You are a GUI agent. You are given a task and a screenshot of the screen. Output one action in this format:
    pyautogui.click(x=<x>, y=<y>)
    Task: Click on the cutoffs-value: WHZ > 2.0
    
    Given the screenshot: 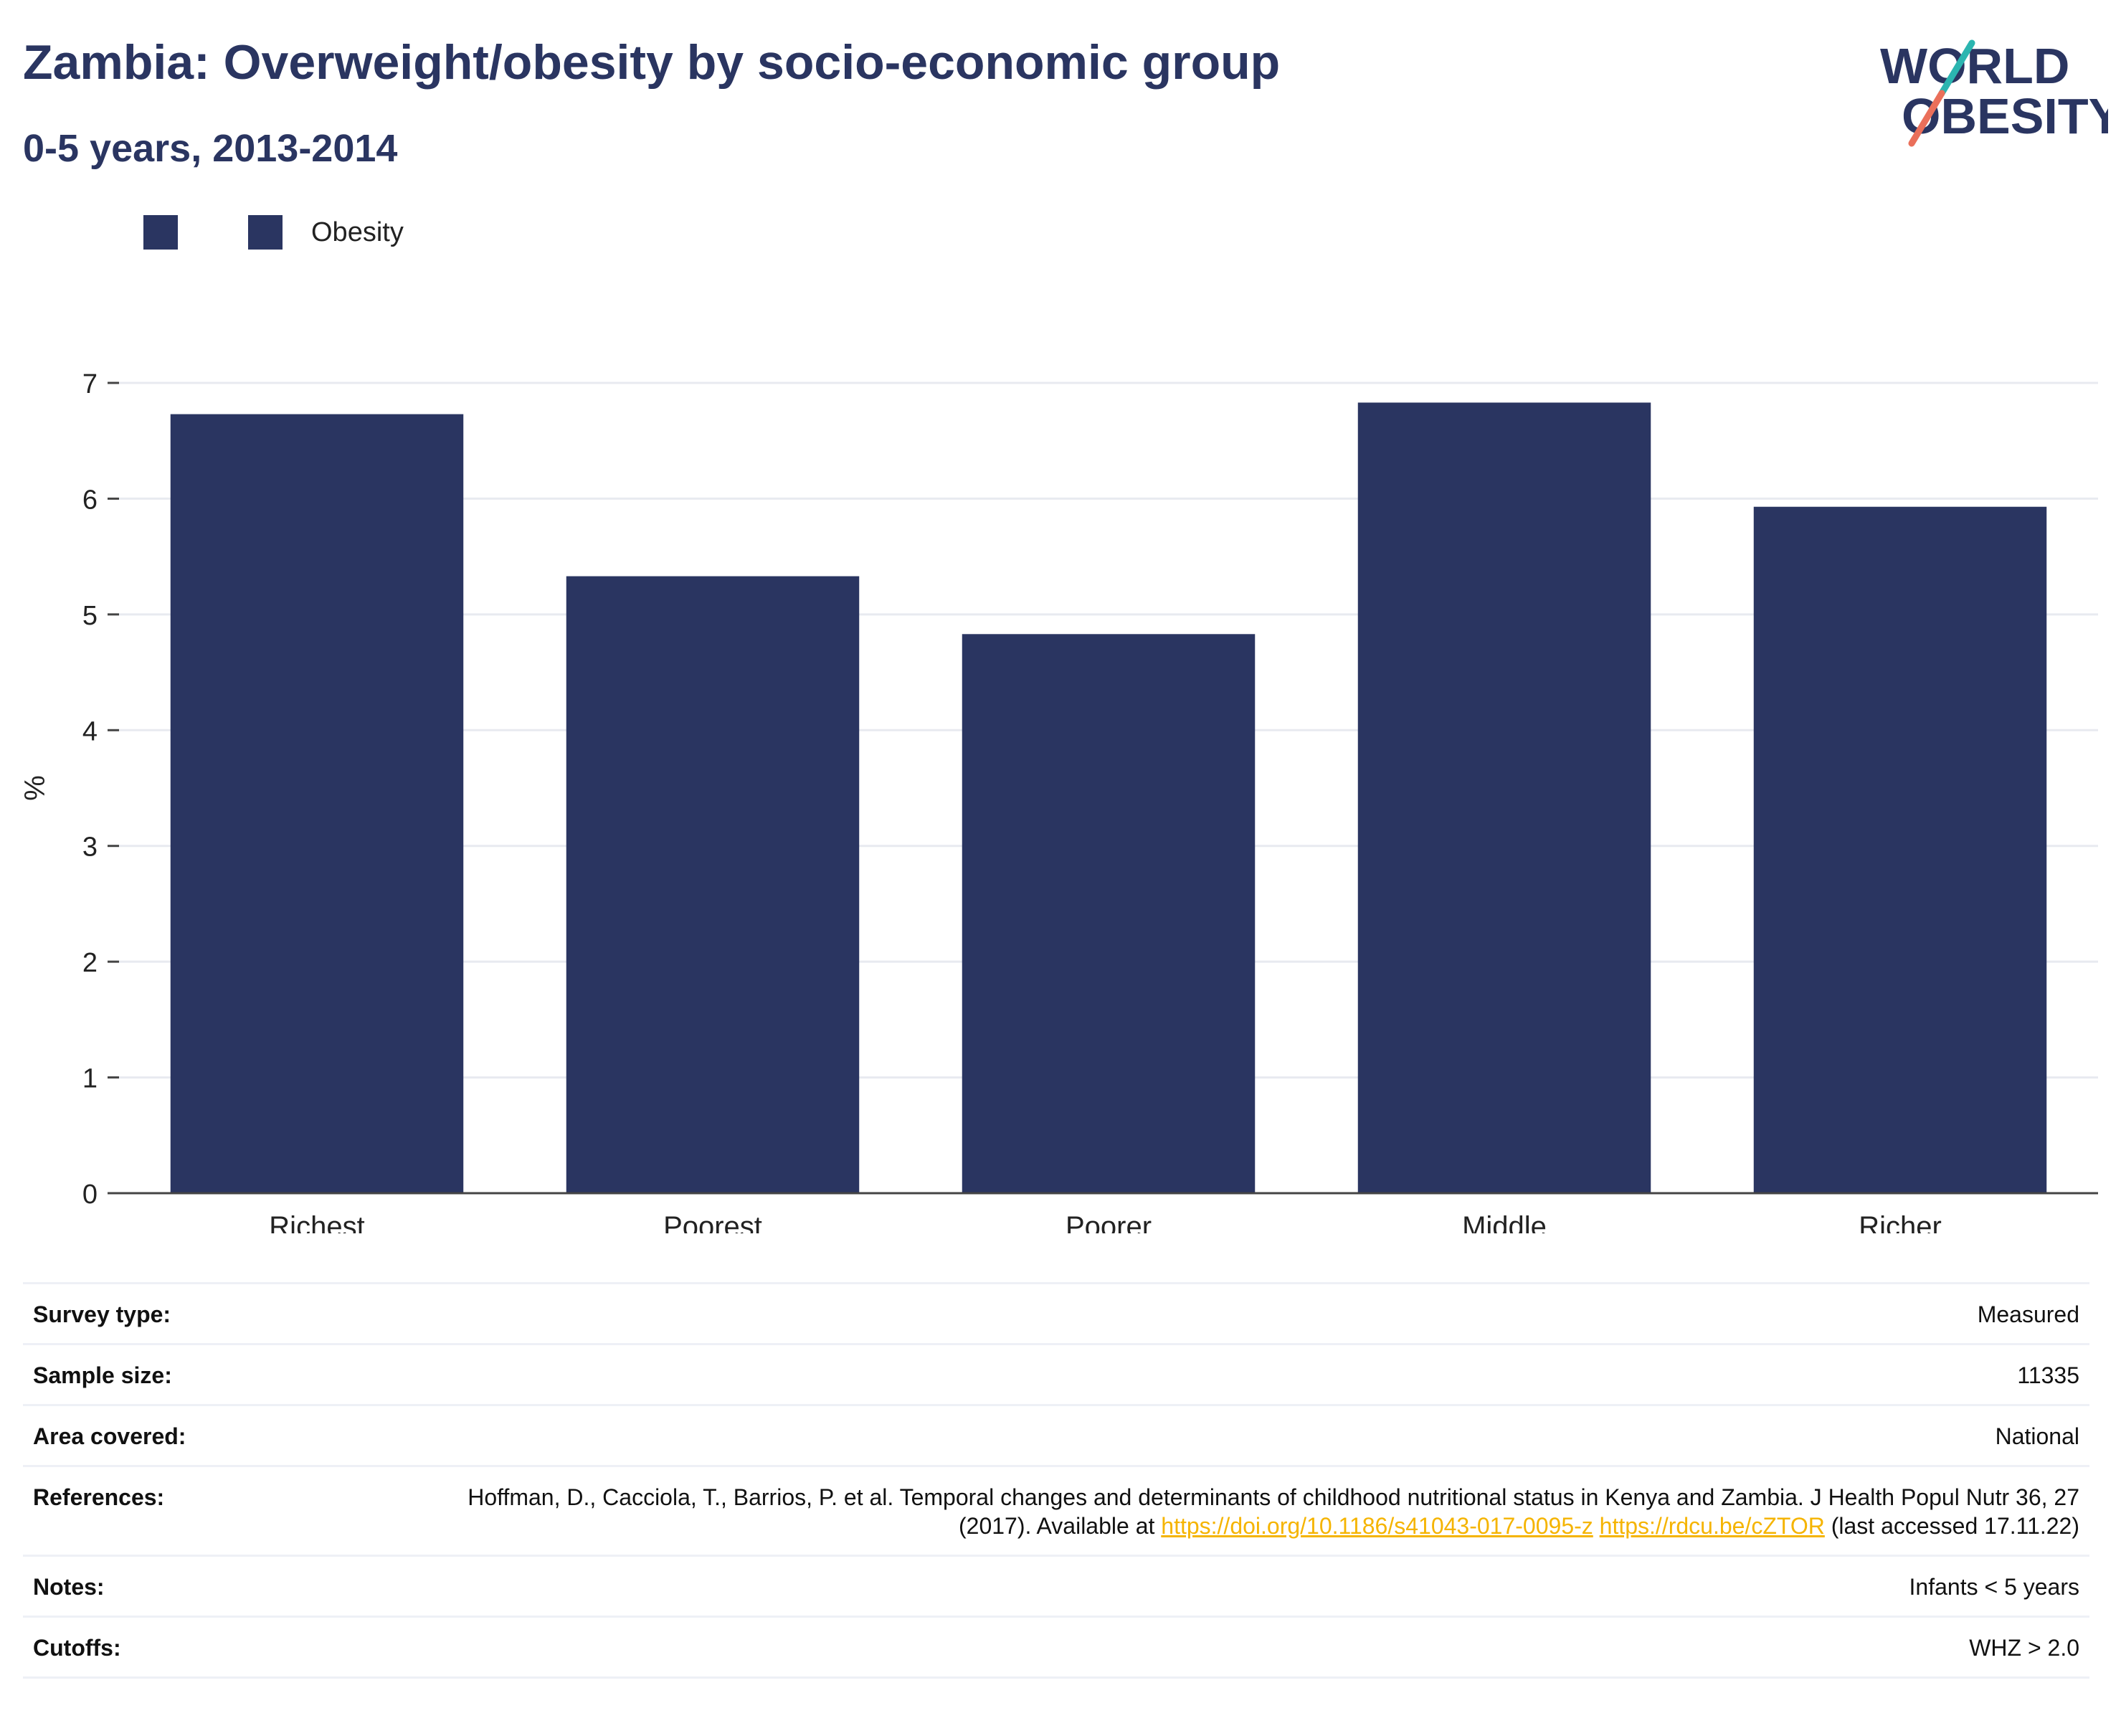 What is the action you would take?
    pyautogui.click(x=1245, y=1648)
    